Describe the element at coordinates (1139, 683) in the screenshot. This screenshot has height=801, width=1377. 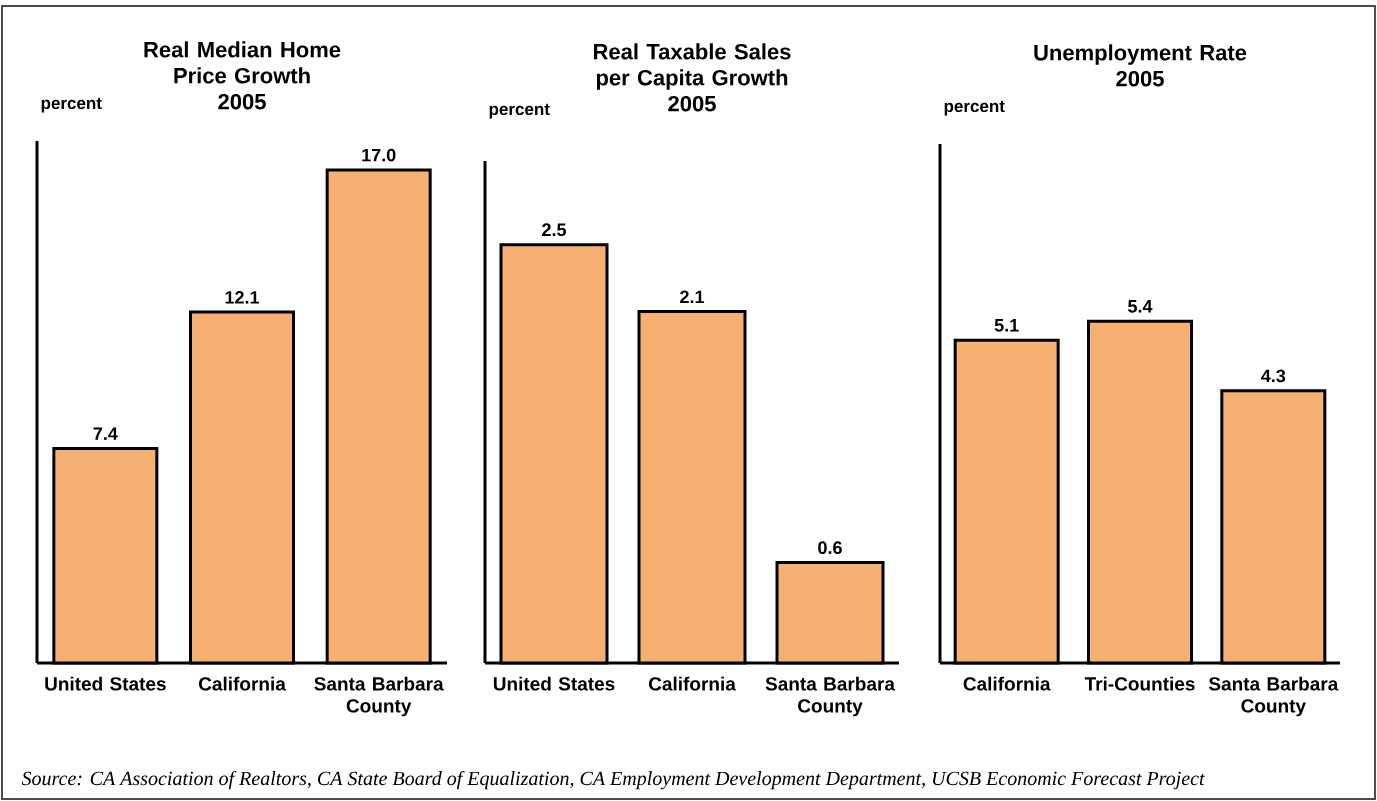
I see `x-tick-label: Tri-Counties` at that location.